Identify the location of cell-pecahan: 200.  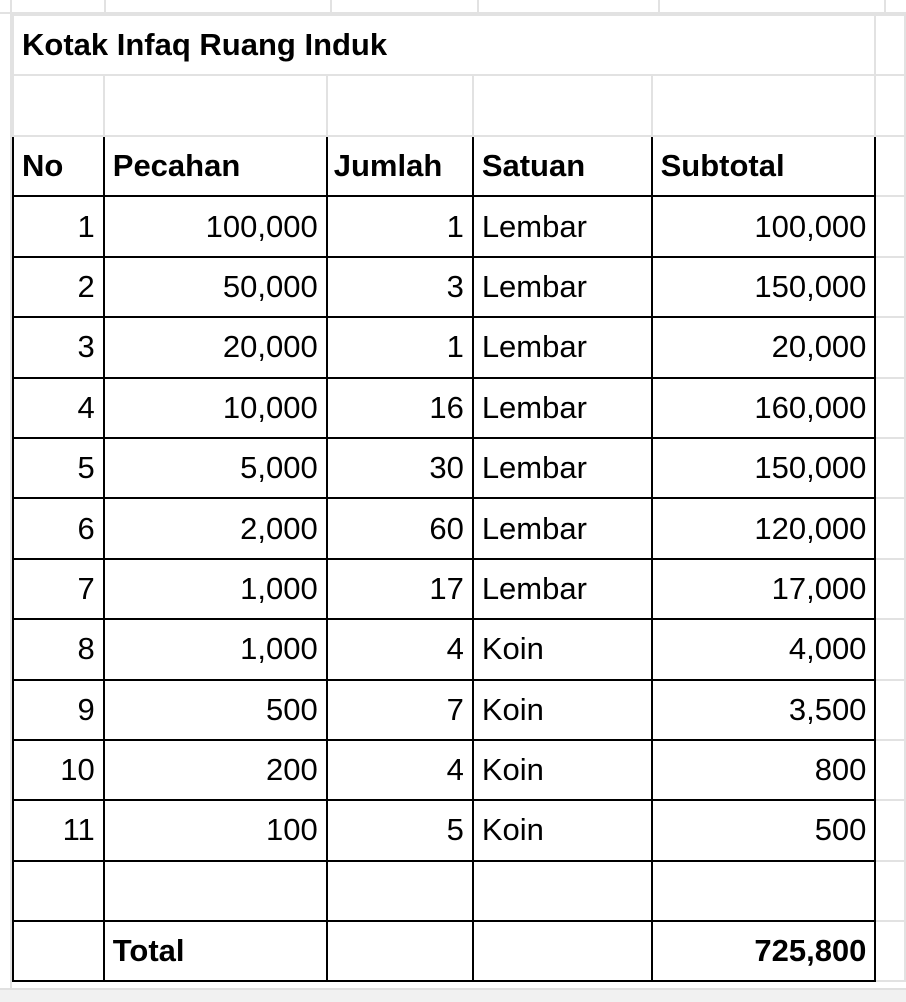
(215, 770).